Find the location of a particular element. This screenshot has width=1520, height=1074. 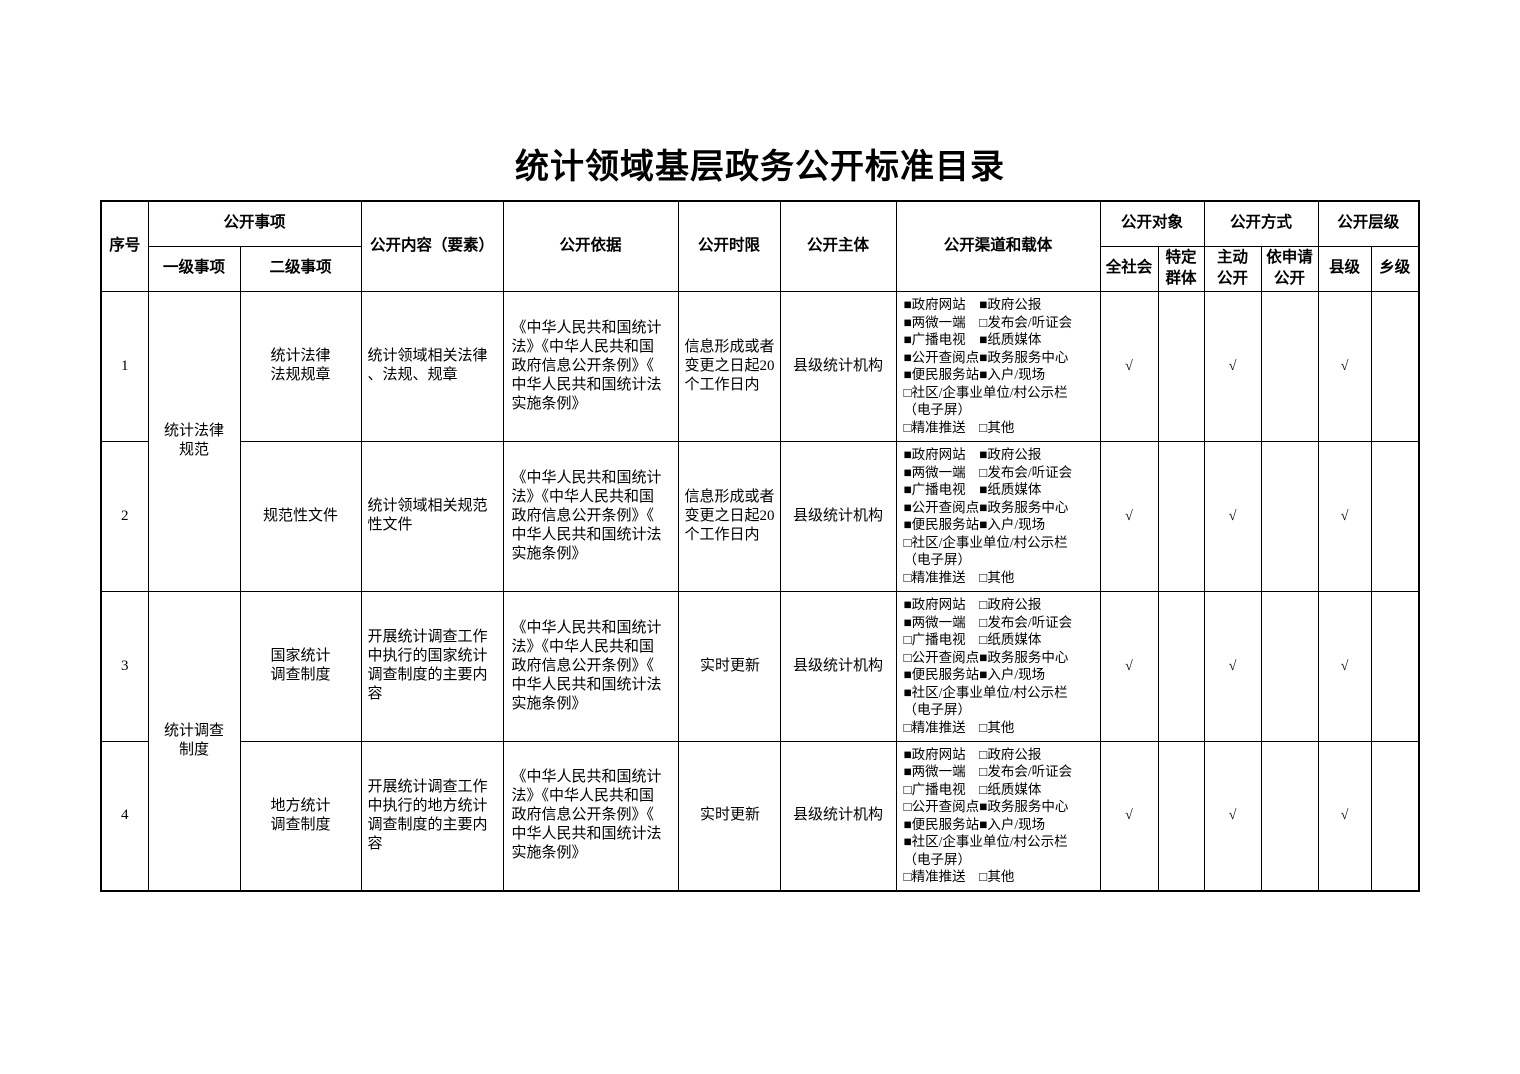

cell-content: 开展统计调查工作 中执行的地方统计 调查制度的主要内 容 is located at coordinates (432, 816).